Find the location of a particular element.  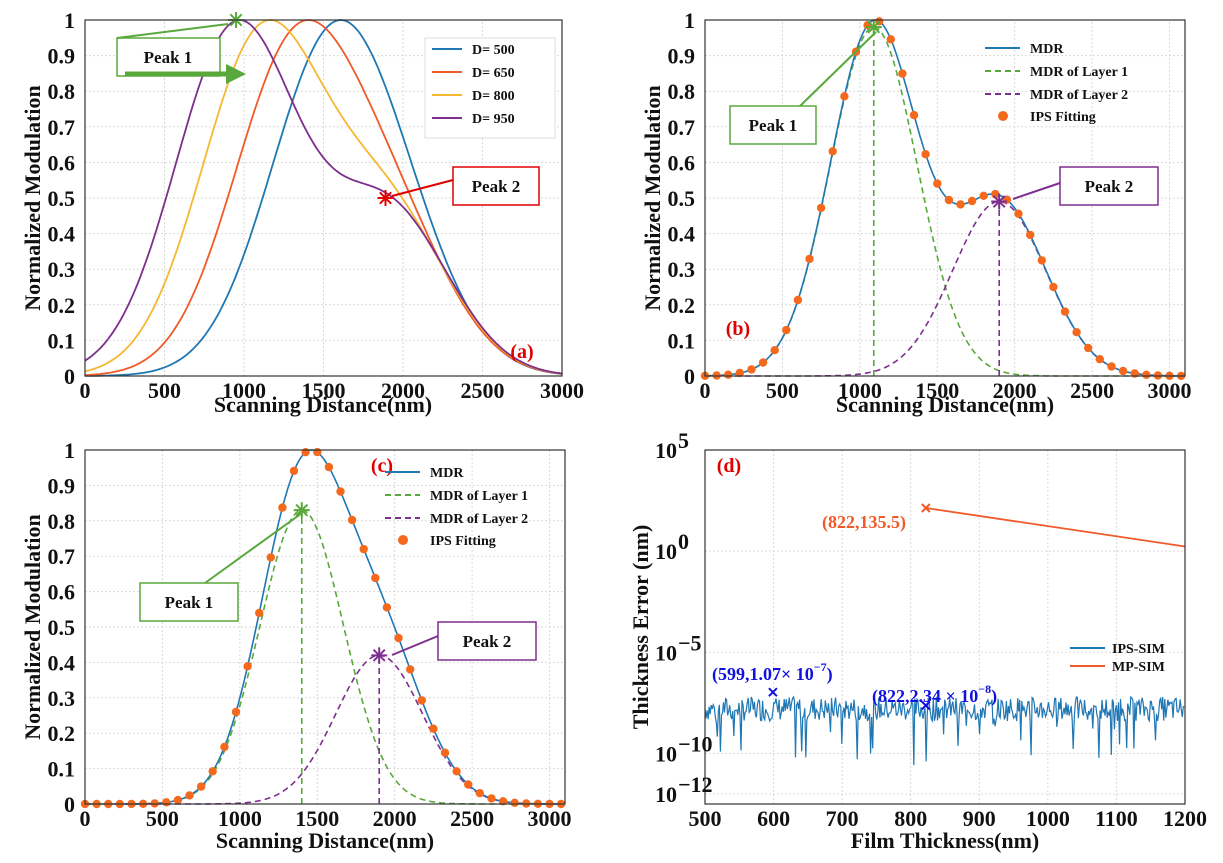

xtick-label-b: 3000 is located at coordinates (1170, 390).